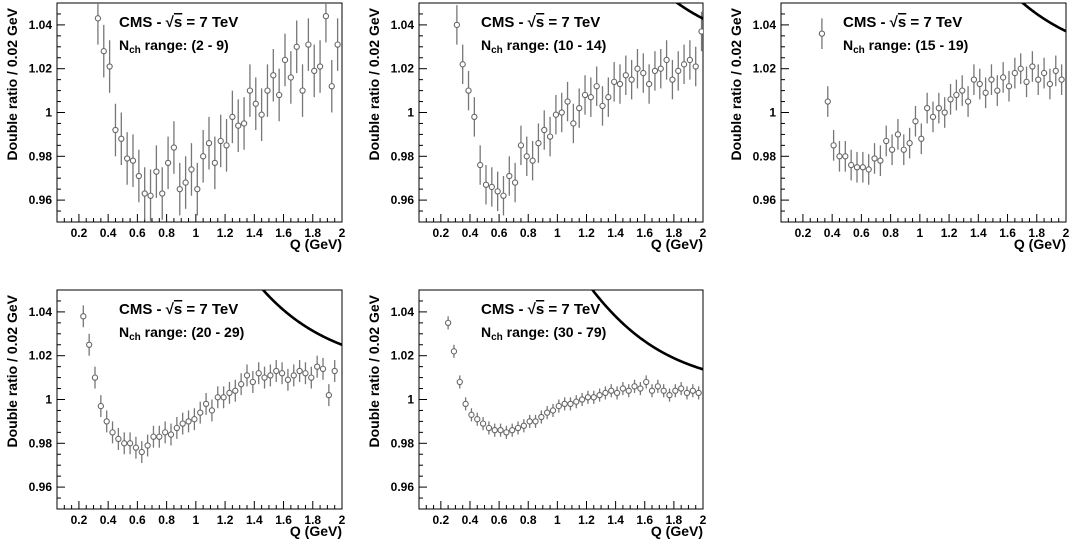 The image size is (1072, 548). Describe the element at coordinates (905, 46) in the screenshot. I see `nch-range-label: Nch range: (15 - 19)` at that location.